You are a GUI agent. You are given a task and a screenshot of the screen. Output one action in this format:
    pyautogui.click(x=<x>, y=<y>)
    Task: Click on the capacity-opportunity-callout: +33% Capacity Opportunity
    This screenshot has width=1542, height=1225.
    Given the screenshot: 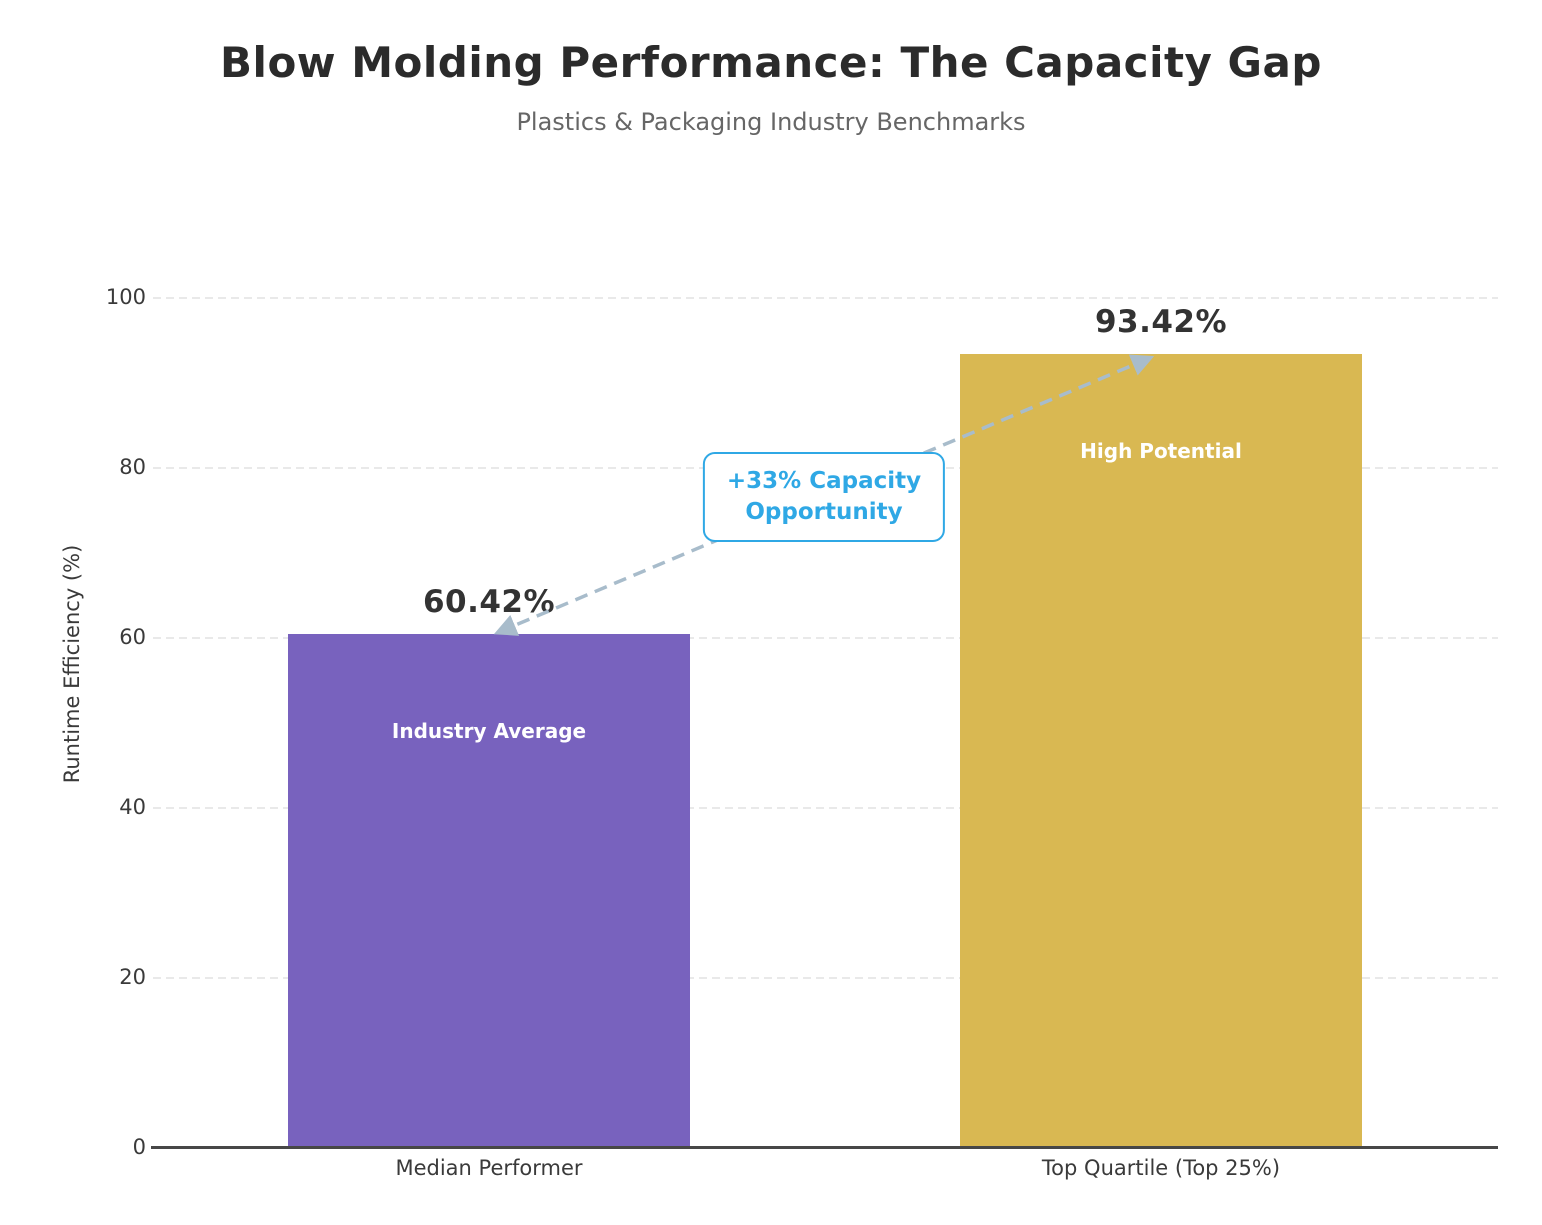 What is the action you would take?
    pyautogui.click(x=824, y=497)
    